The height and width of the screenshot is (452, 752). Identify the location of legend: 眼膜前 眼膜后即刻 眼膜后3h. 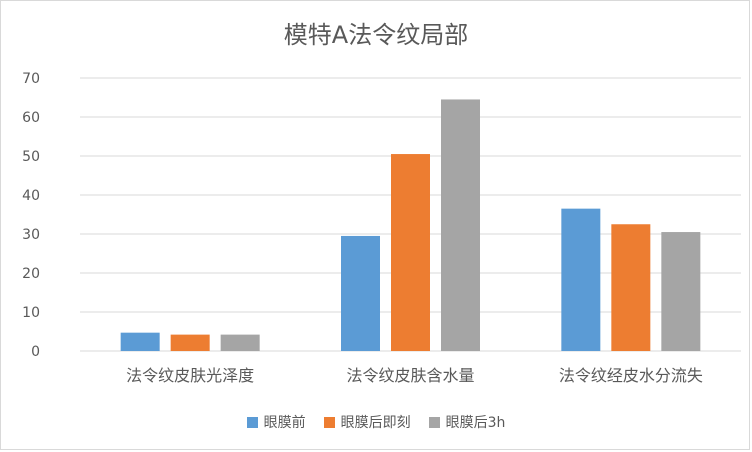
(376, 422).